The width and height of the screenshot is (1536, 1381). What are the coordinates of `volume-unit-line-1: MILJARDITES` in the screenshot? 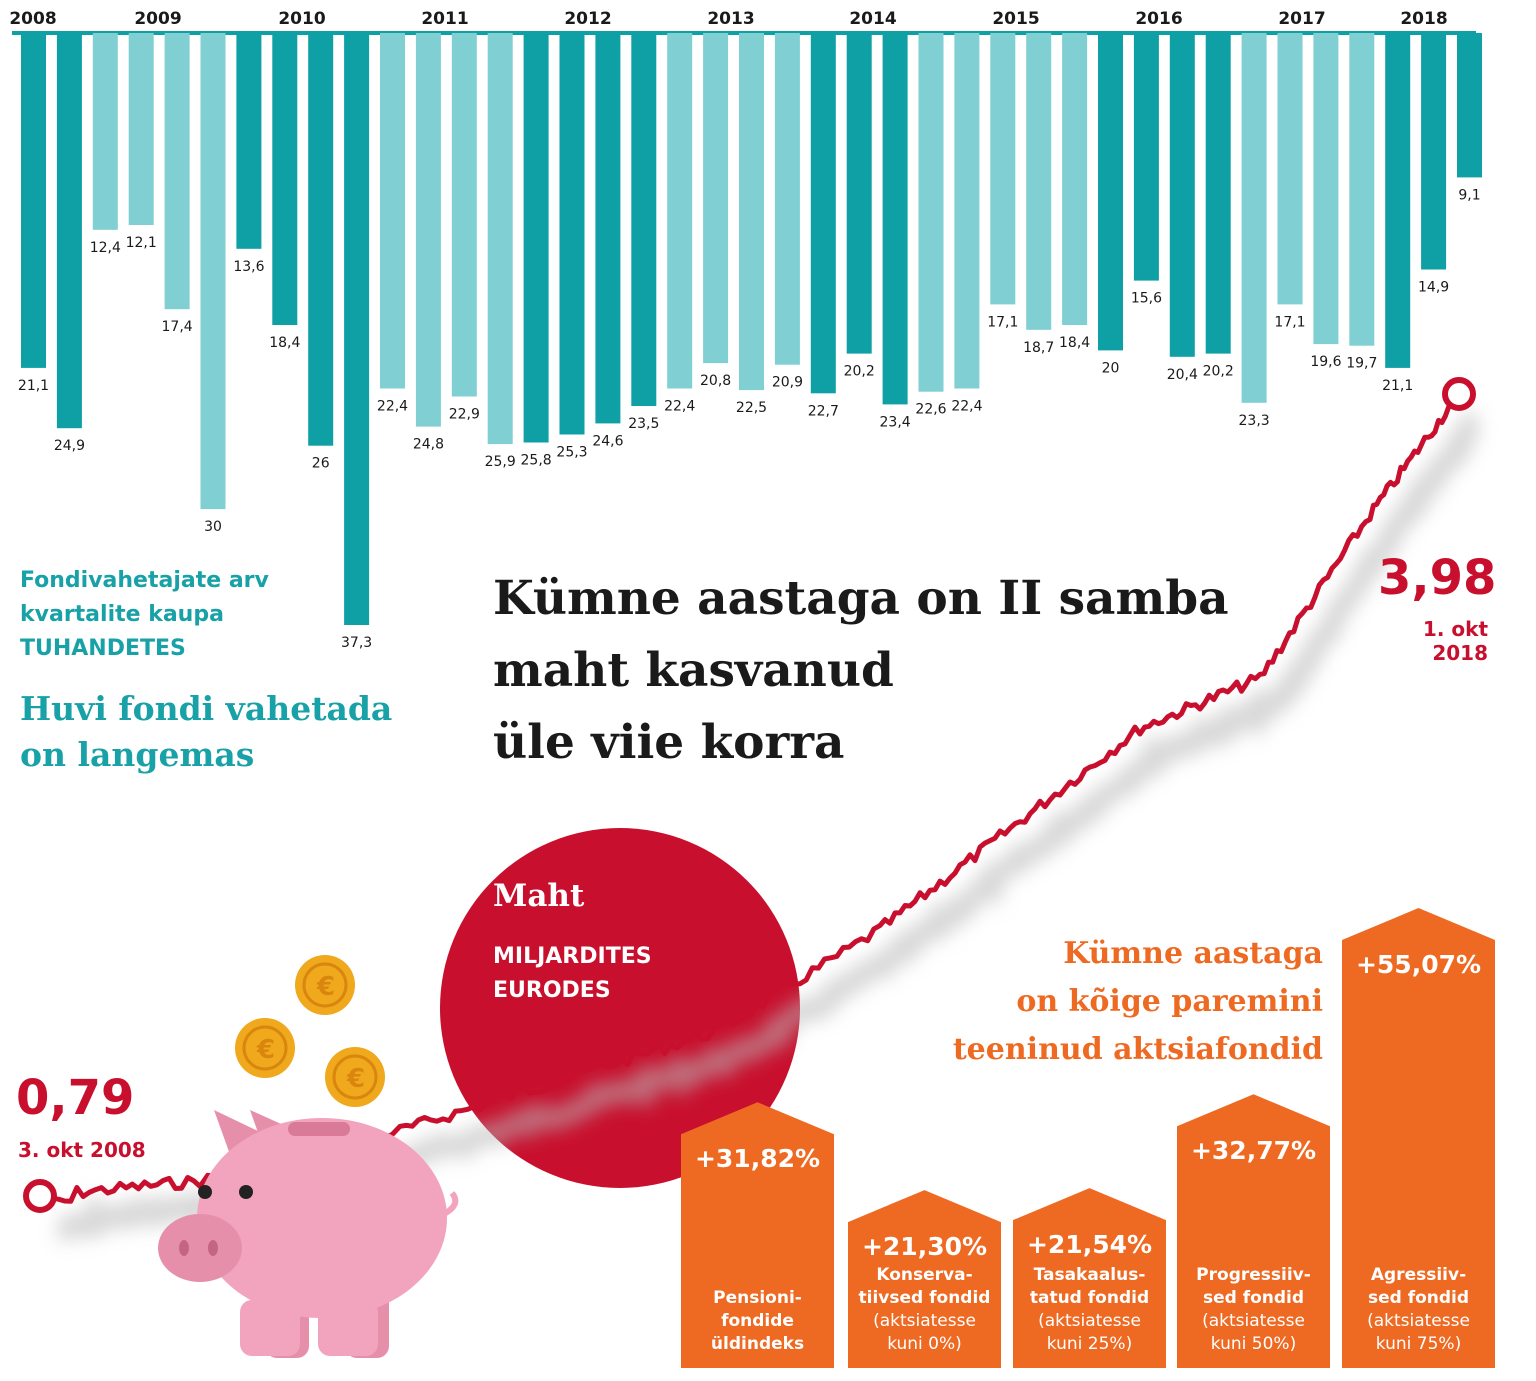 It's located at (572, 956).